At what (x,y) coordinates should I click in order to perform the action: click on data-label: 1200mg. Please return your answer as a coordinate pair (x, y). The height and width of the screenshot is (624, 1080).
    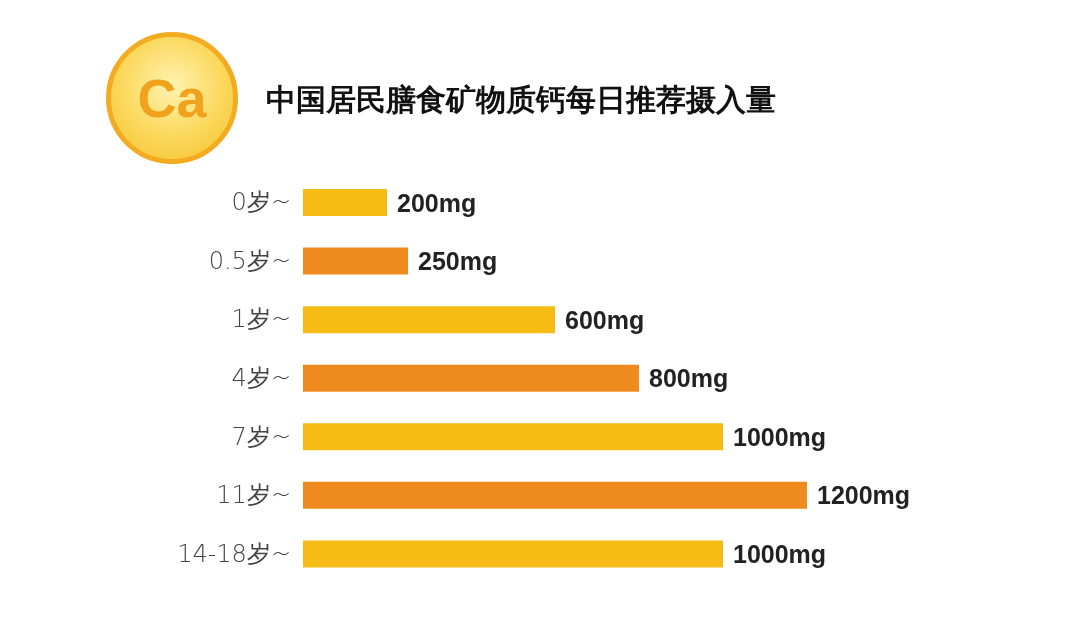
    Looking at the image, I should click on (864, 495).